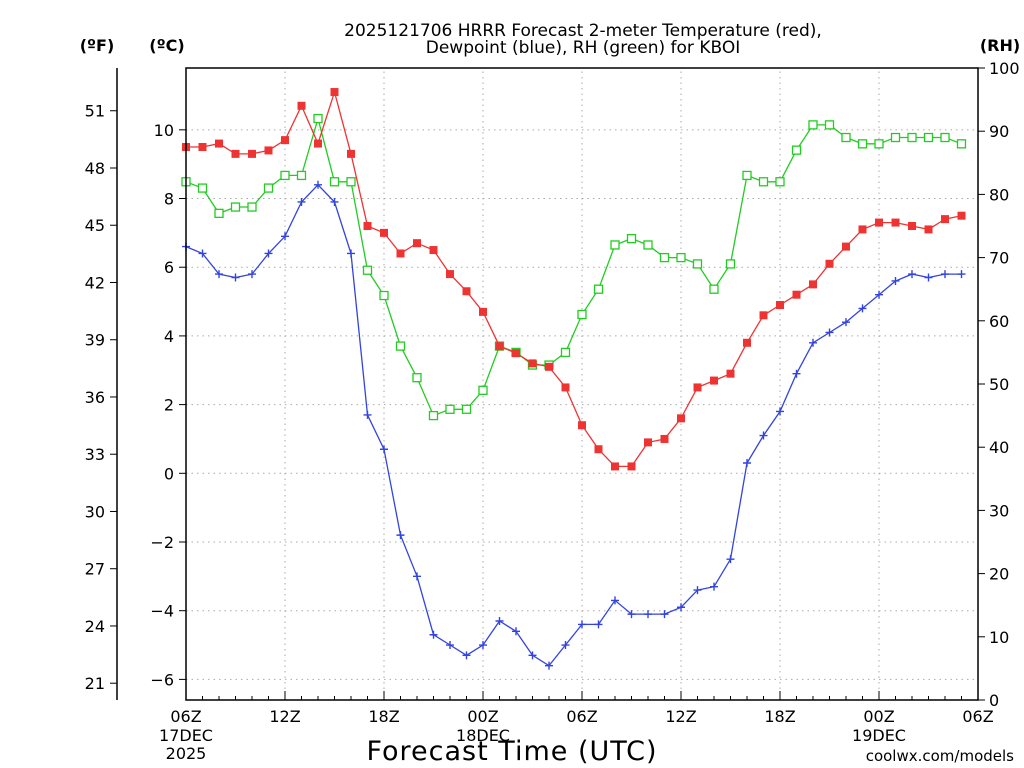  Describe the element at coordinates (95, 569) in the screenshot. I see `fahrenheit-tick-label: 27` at that location.